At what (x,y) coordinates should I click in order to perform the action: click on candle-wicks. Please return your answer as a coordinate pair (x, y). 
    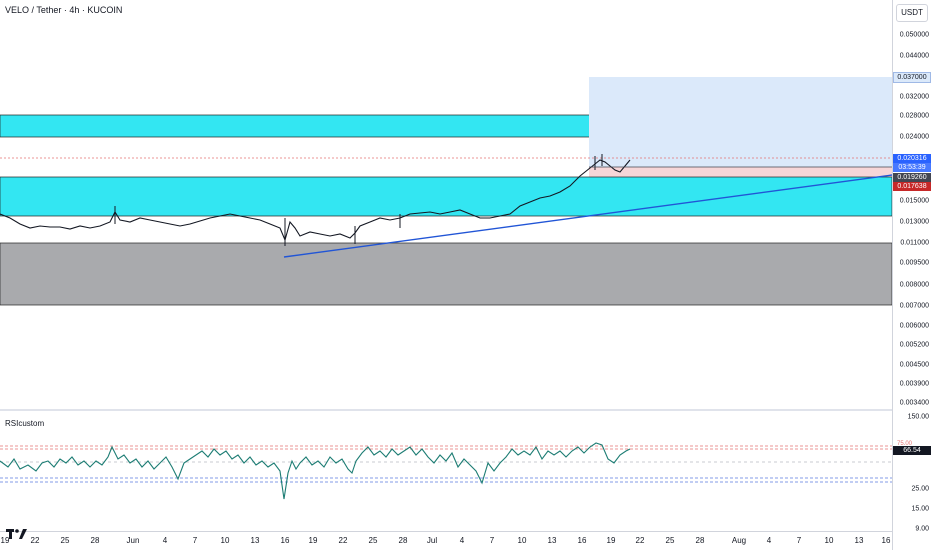
    Looking at the image, I should click on (358, 200).